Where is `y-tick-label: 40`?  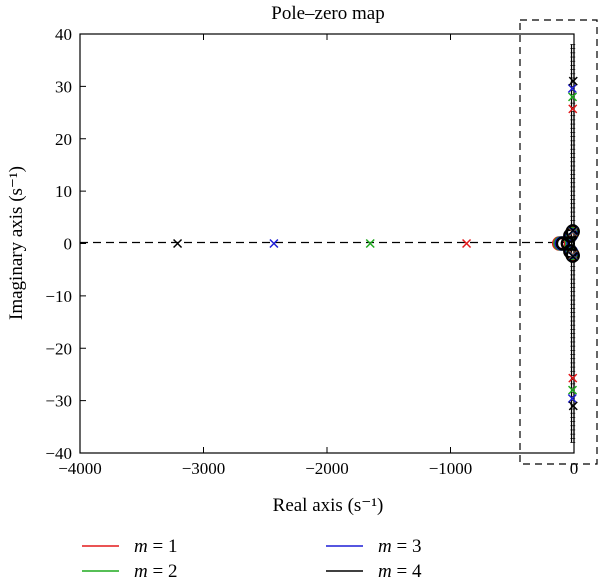 y-tick-label: 40 is located at coordinates (63, 34).